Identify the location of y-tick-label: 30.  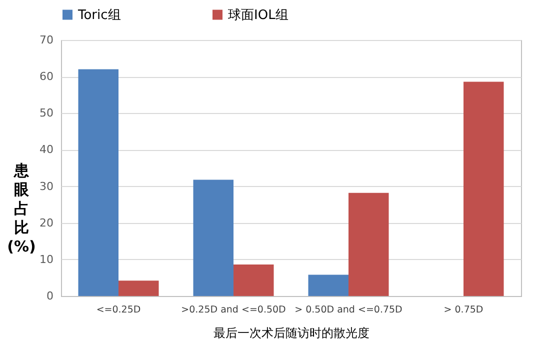
(47, 186).